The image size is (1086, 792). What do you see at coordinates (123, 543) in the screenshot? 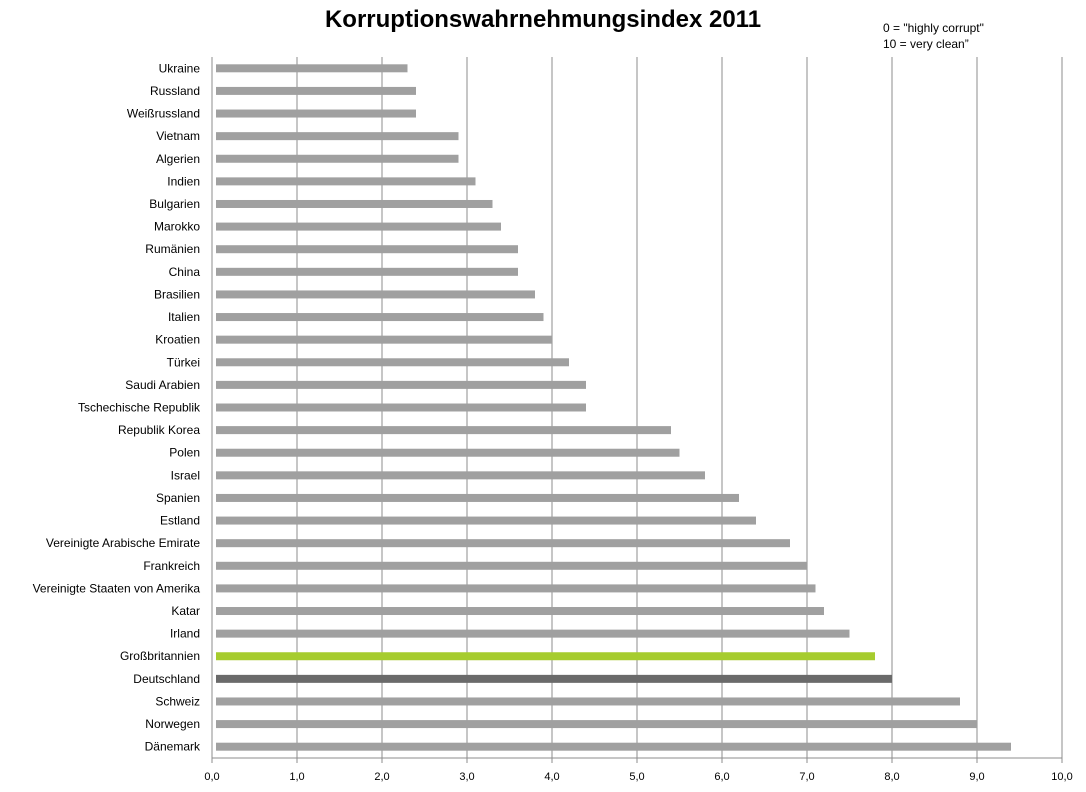
I see `category-label: Vereinigte Arabische Emirate` at bounding box center [123, 543].